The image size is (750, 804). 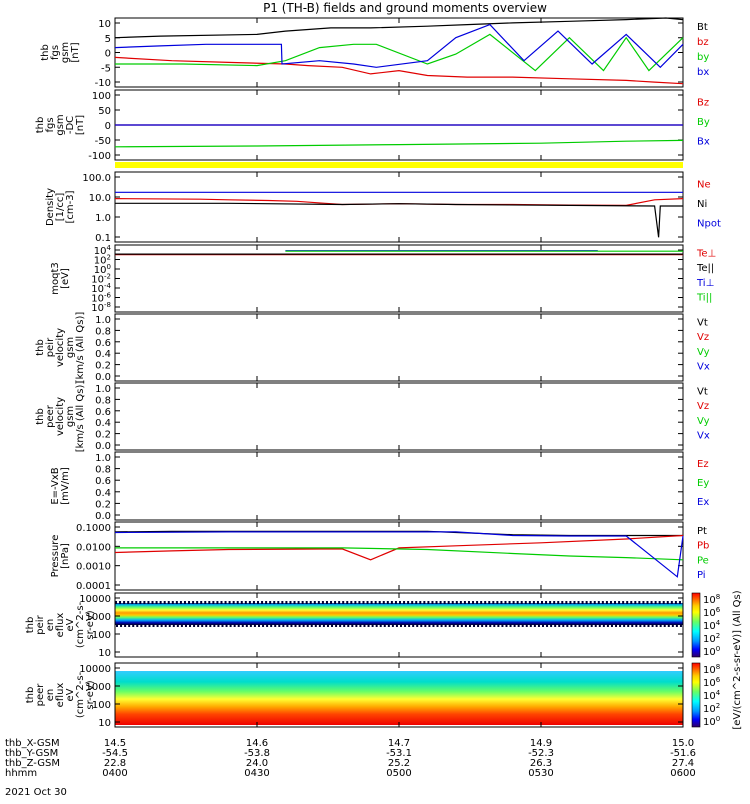 I want to click on legend-Pe: Pe, so click(x=703, y=560).